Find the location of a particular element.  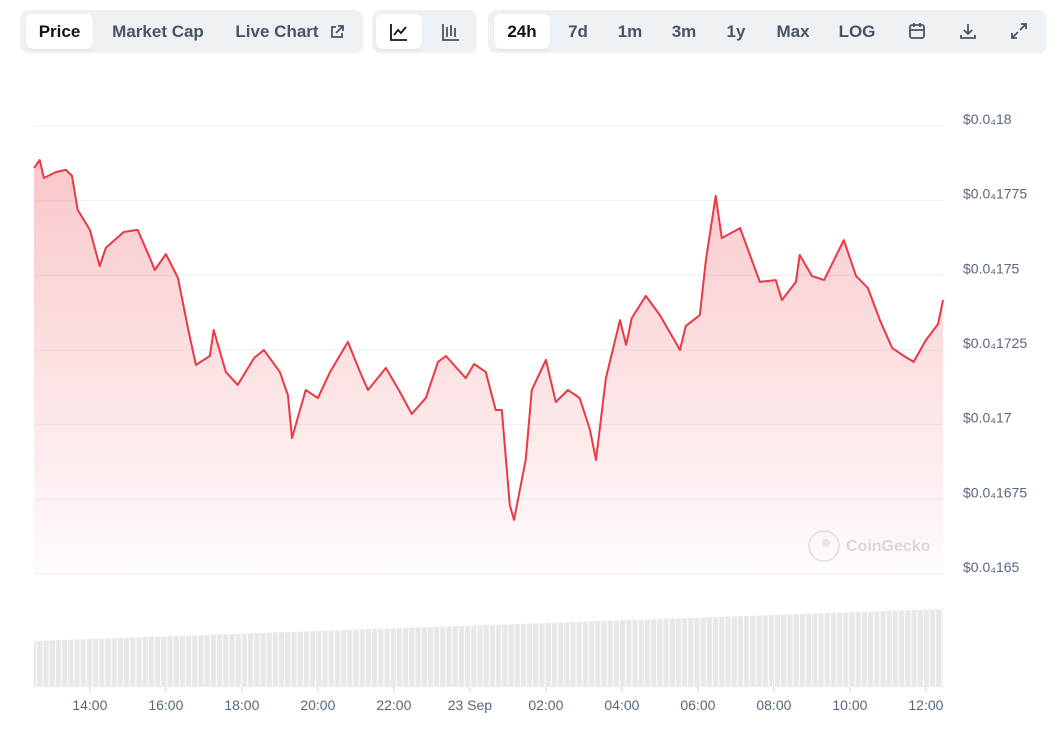

y-tick-label: $0.0₄18 is located at coordinates (987, 119).